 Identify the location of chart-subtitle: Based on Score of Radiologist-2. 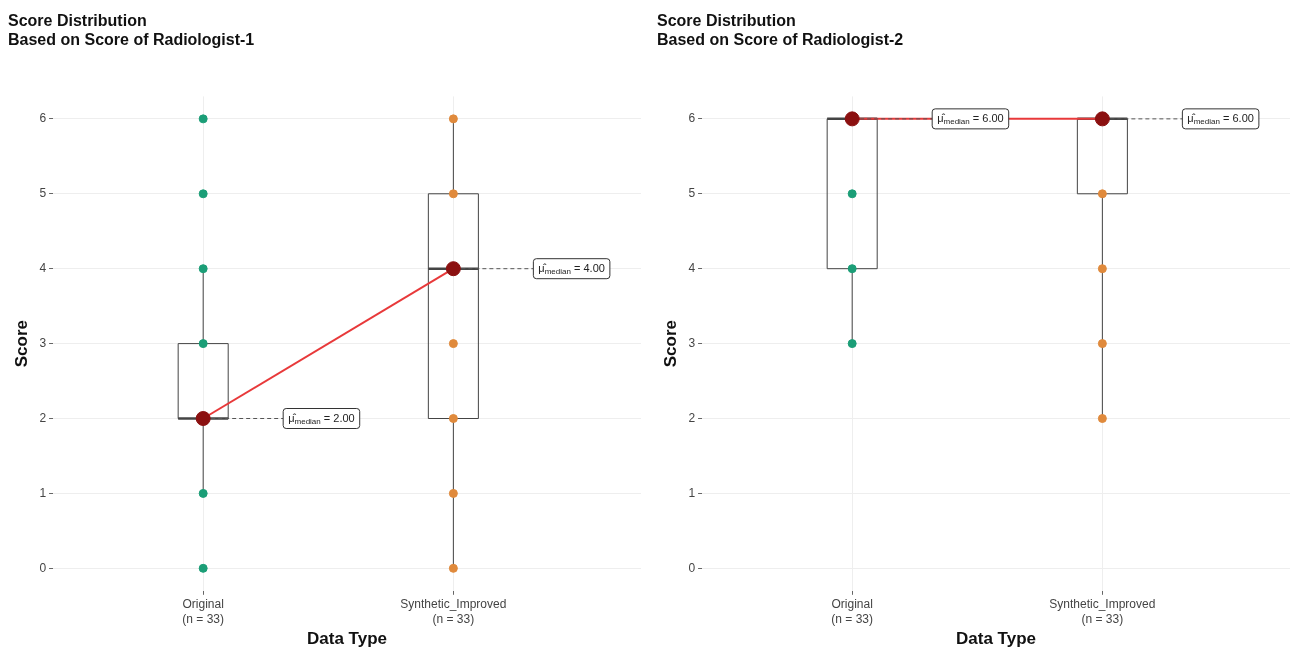
(780, 40).